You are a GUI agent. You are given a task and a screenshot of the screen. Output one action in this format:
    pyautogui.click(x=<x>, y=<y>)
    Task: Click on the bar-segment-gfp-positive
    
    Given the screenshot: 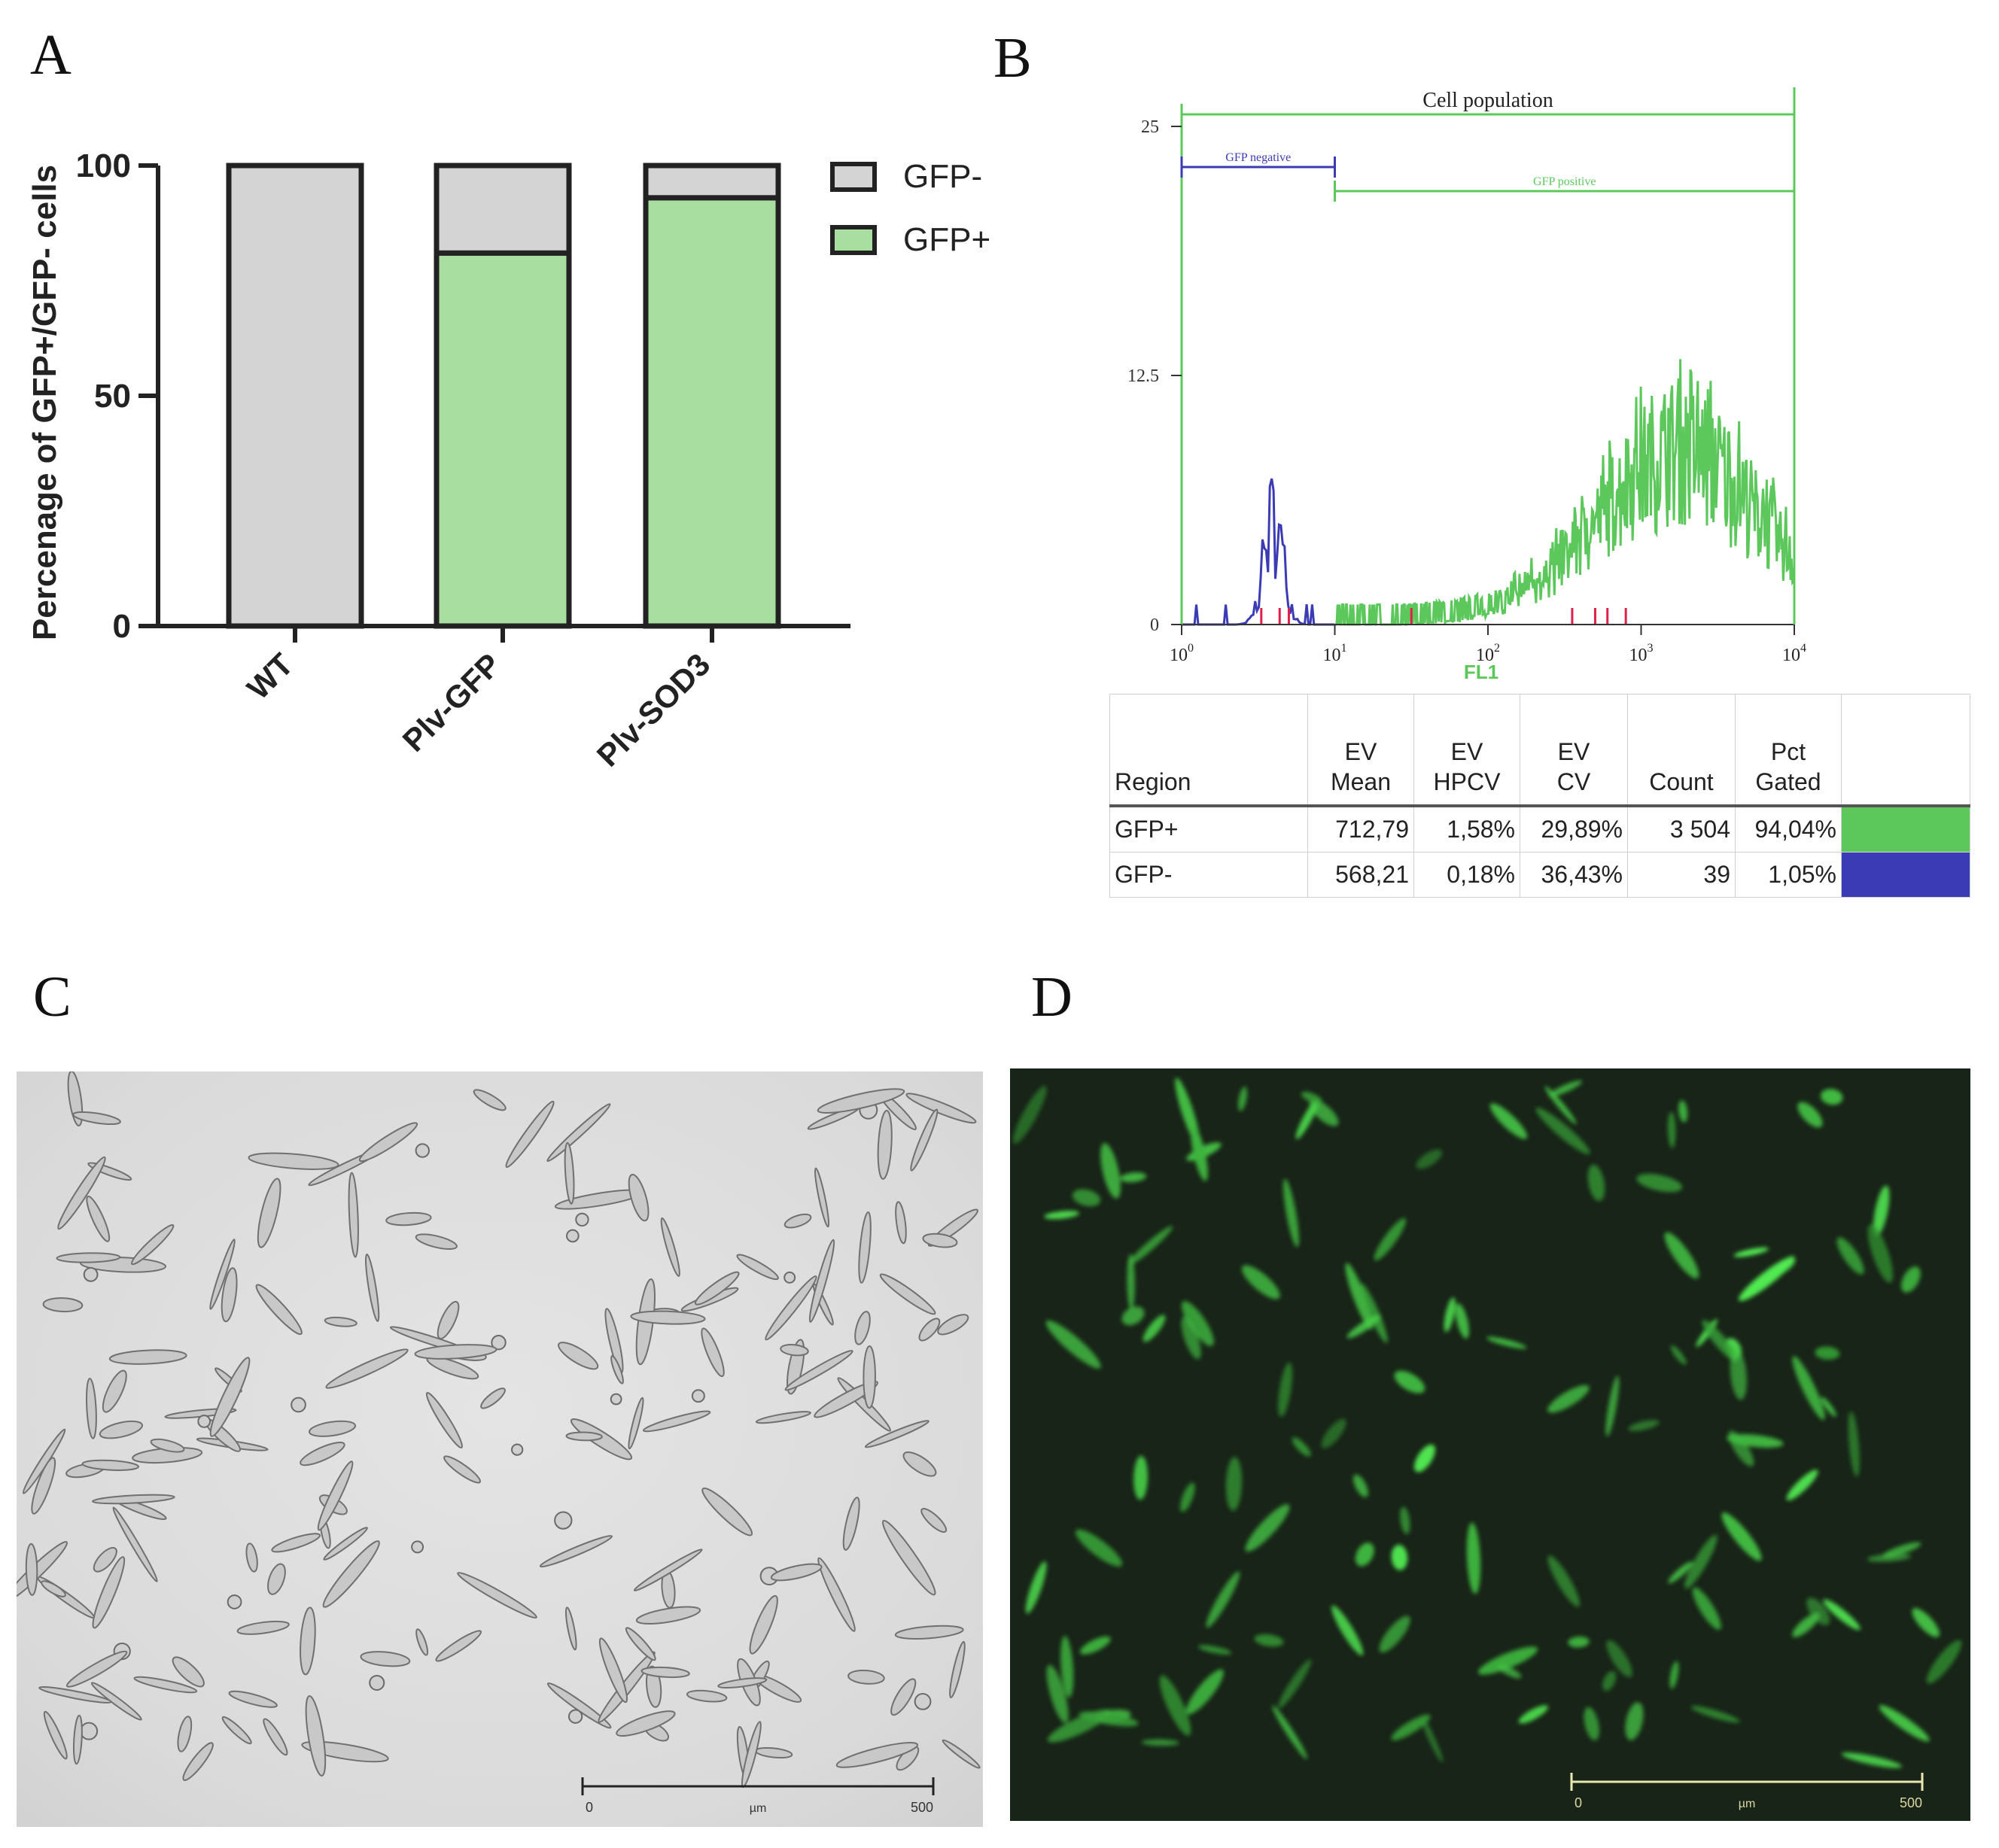 What is the action you would take?
    pyautogui.click(x=712, y=412)
    